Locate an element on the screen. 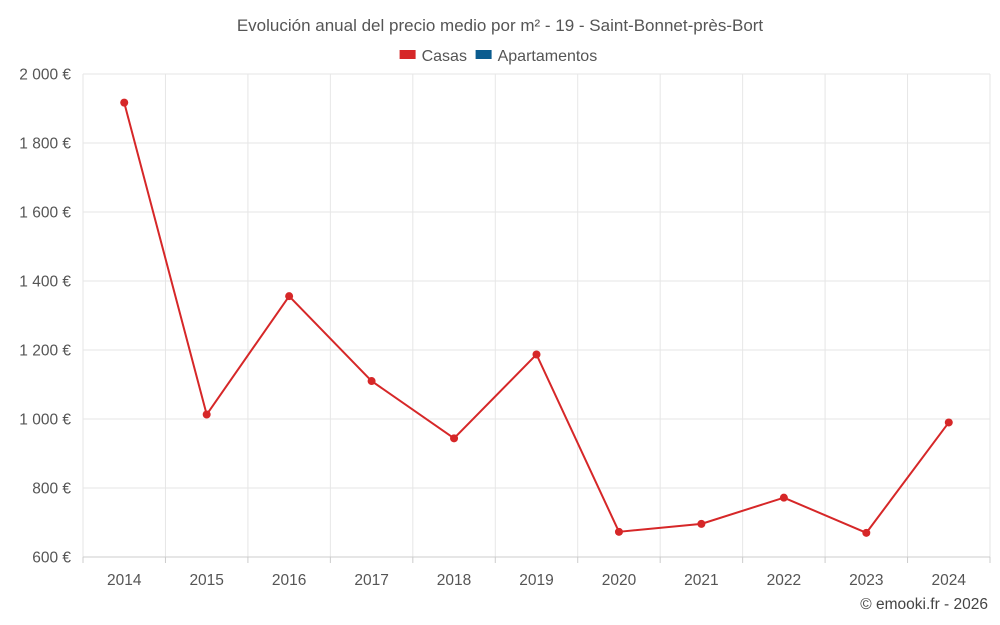  x-tick-label: 2016 is located at coordinates (289, 580).